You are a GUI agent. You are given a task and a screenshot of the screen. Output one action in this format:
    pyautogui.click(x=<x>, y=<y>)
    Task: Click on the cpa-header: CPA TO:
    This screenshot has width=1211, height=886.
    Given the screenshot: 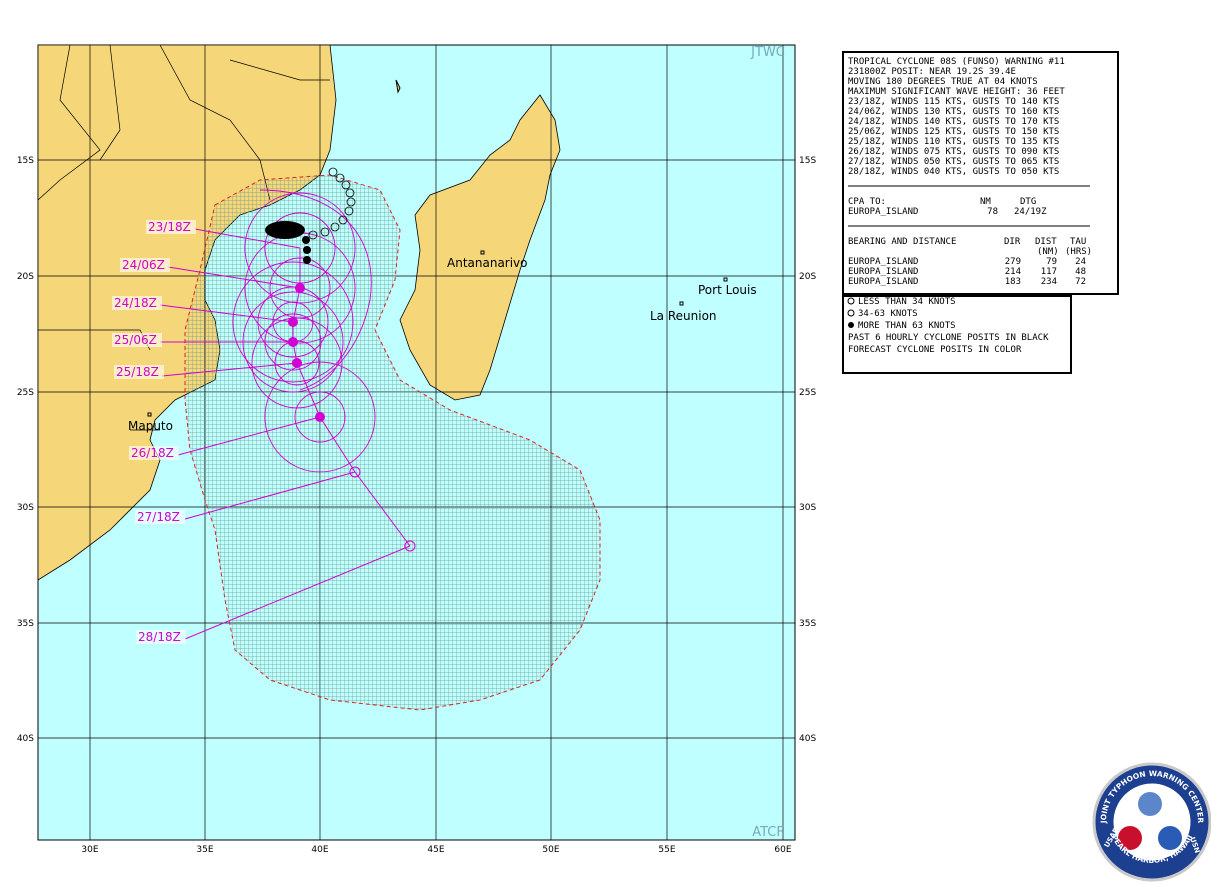 What is the action you would take?
    pyautogui.click(x=867, y=202)
    